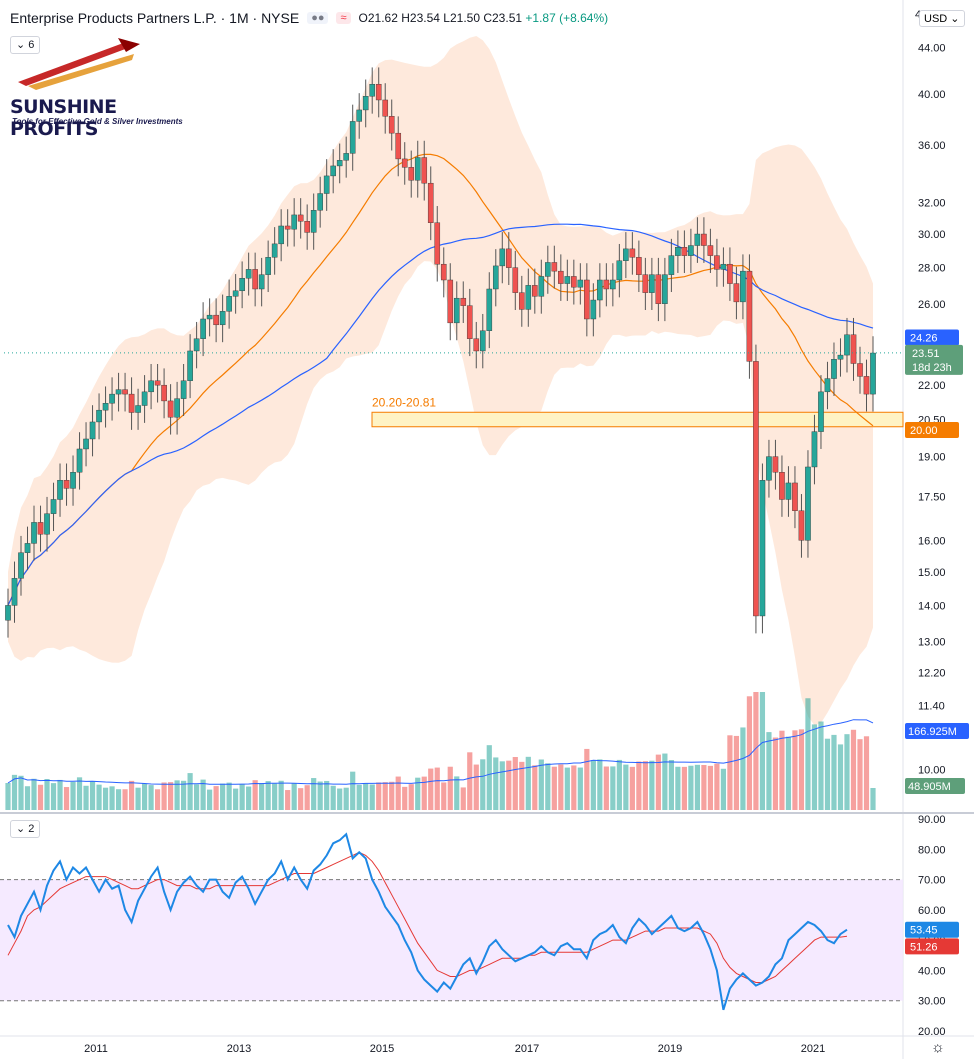 Image resolution: width=974 pixels, height=1059 pixels. I want to click on price-tick-label: 10.00, so click(932, 770).